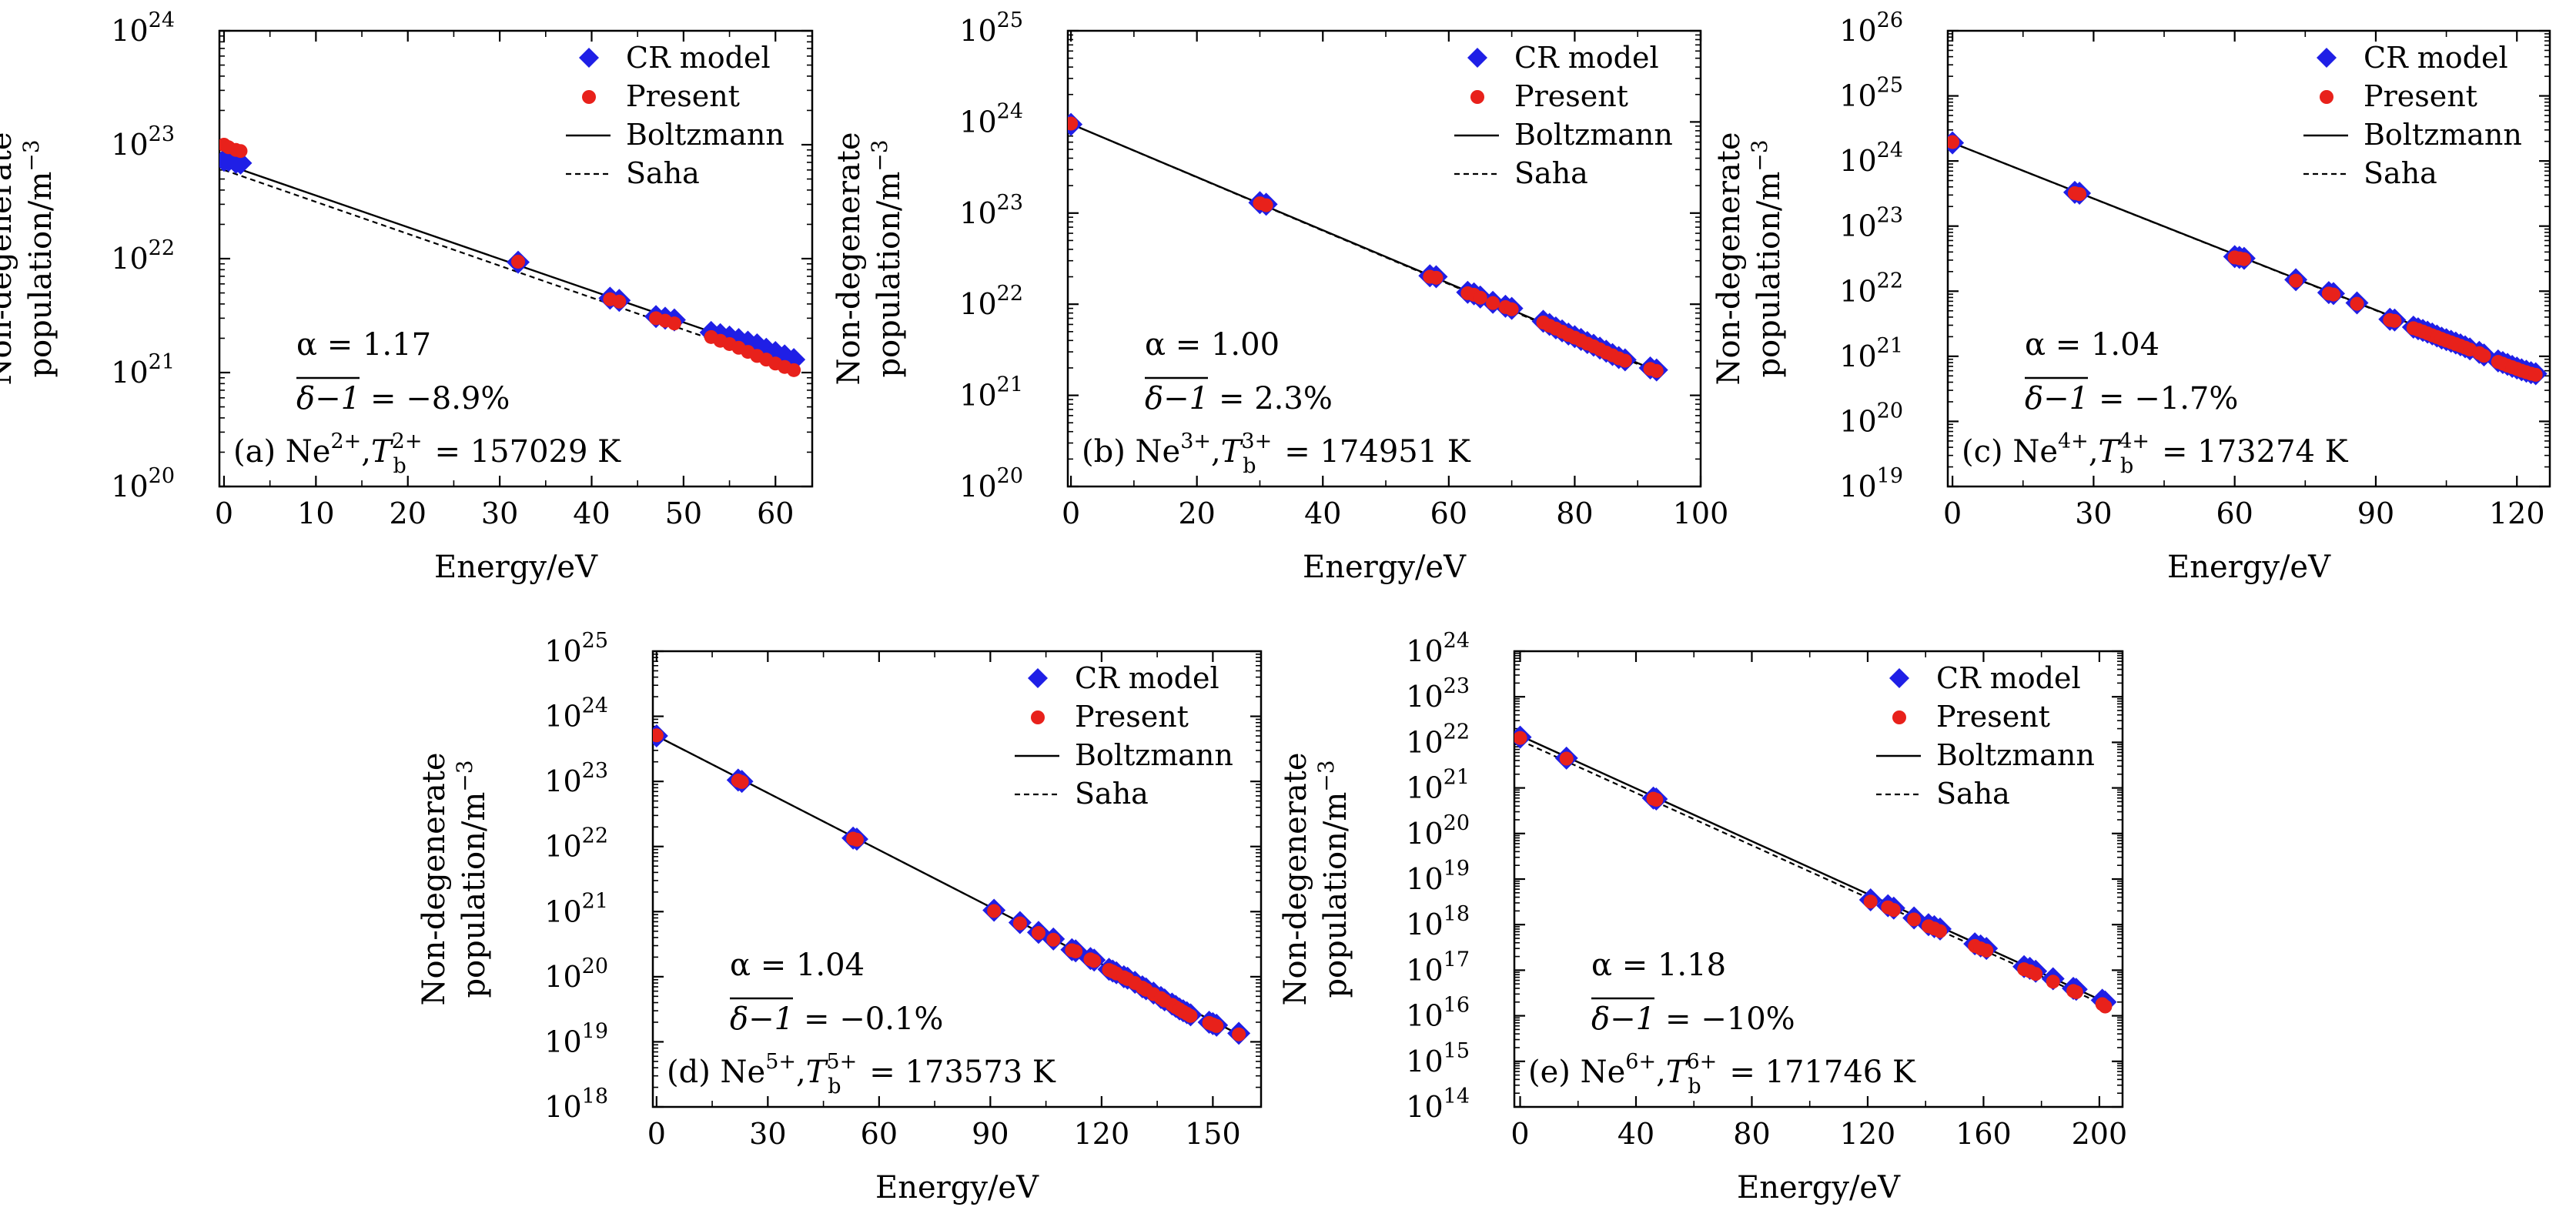 The height and width of the screenshot is (1227, 2576). What do you see at coordinates (767, 1134) in the screenshot?
I see `x-tick-label: 30` at bounding box center [767, 1134].